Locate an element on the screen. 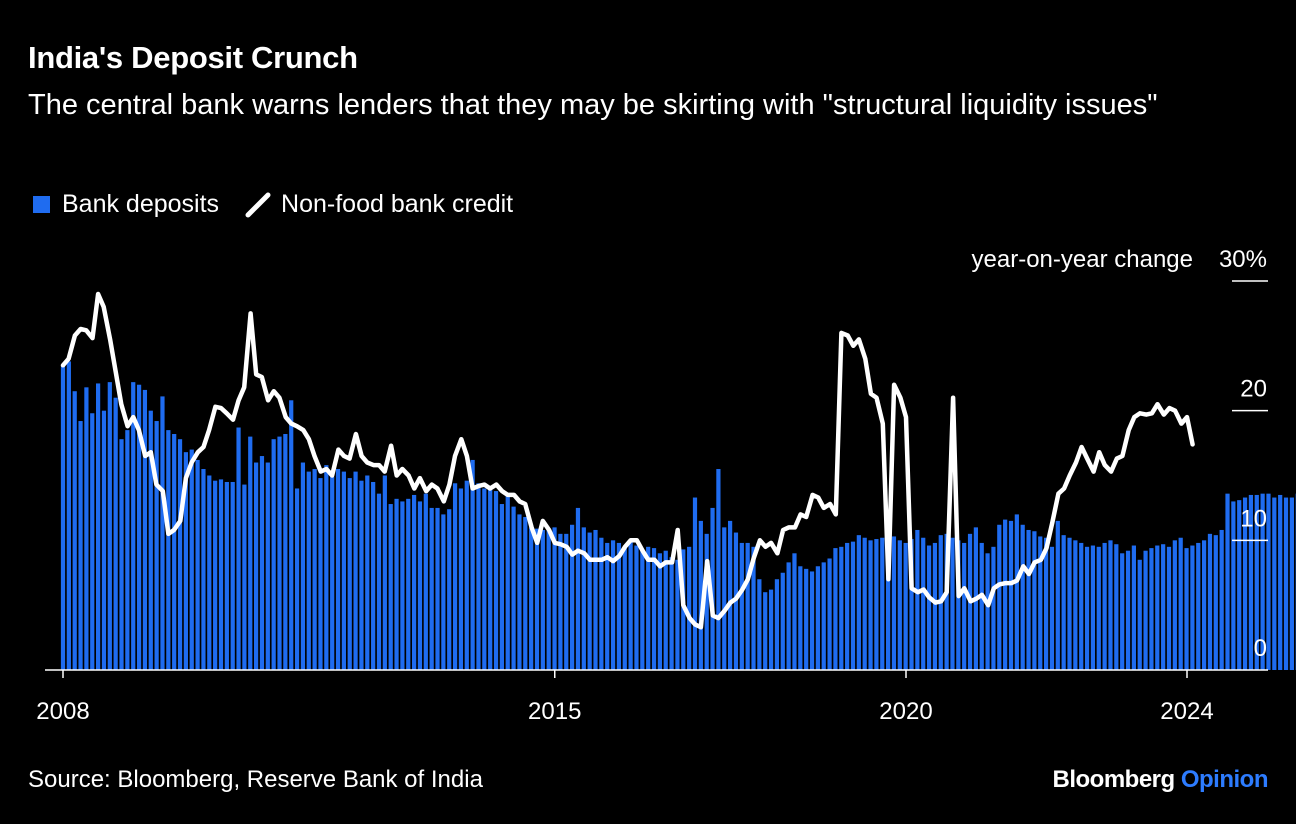  legend-deposits-label: Bank deposits is located at coordinates (141, 204).